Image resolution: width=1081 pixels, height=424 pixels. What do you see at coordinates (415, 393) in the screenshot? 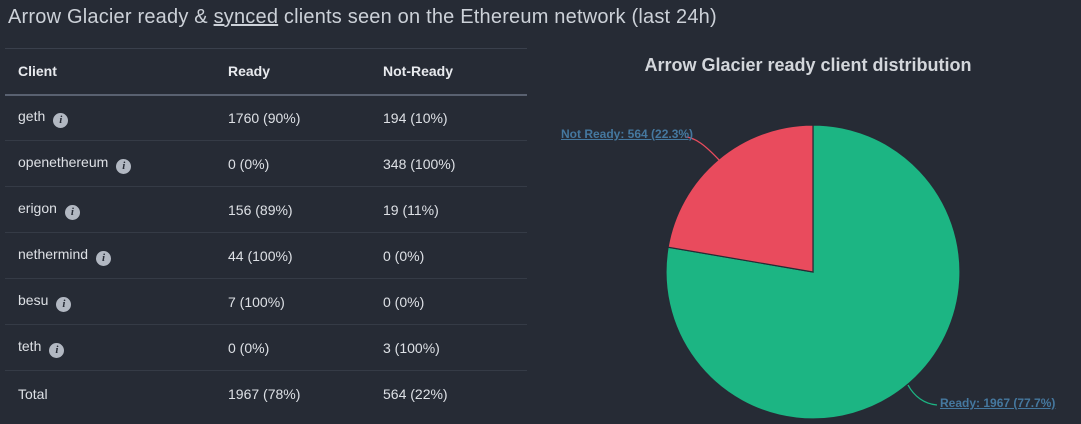
I see `not-ready-value: 564 (22%)` at bounding box center [415, 393].